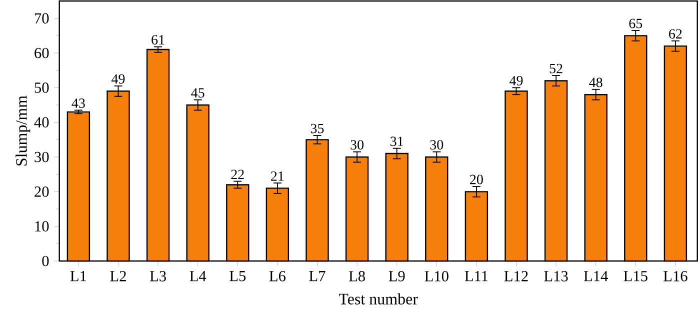 The image size is (699, 325). I want to click on y-tick-label: 0, so click(45, 261).